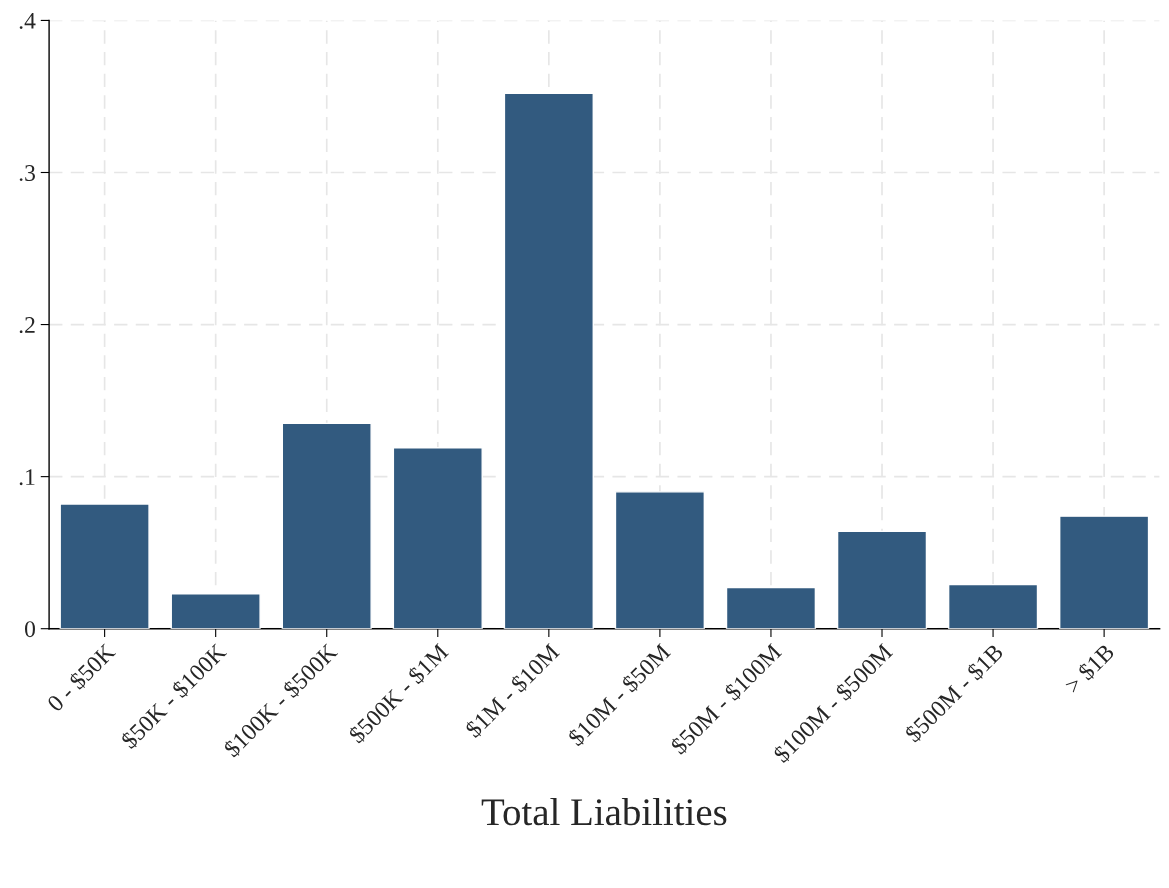 Image resolution: width=1169 pixels, height=888 pixels. What do you see at coordinates (27, 325) in the screenshot?
I see `y-tick-label: .2` at bounding box center [27, 325].